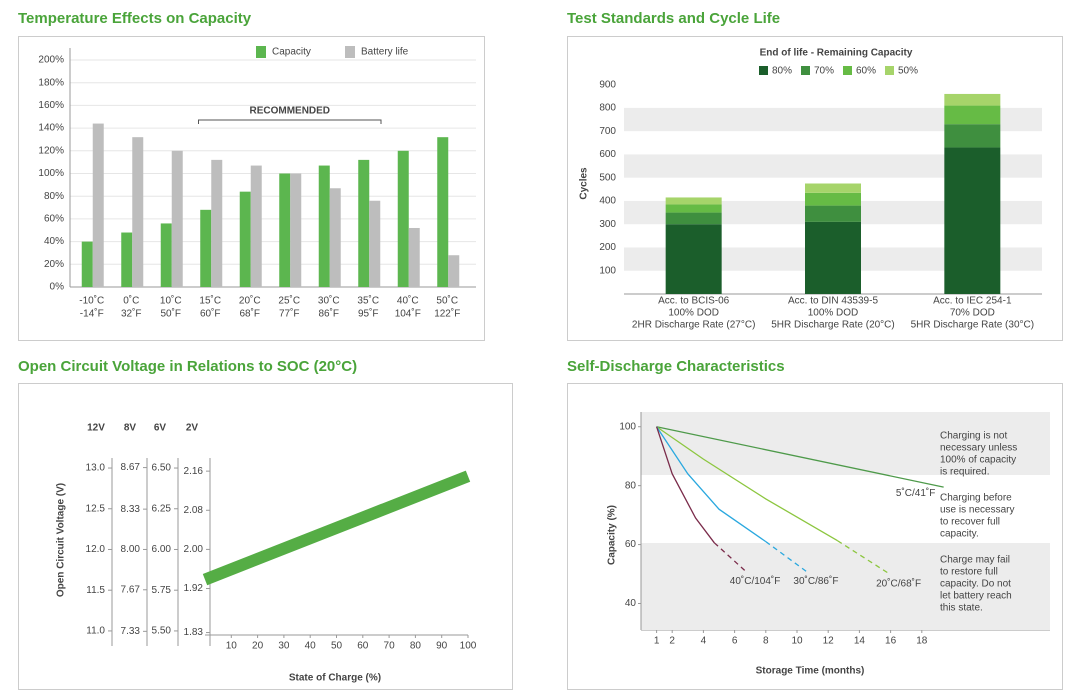 The width and height of the screenshot is (1082, 700). I want to click on zone-note: is required., so click(964, 472).